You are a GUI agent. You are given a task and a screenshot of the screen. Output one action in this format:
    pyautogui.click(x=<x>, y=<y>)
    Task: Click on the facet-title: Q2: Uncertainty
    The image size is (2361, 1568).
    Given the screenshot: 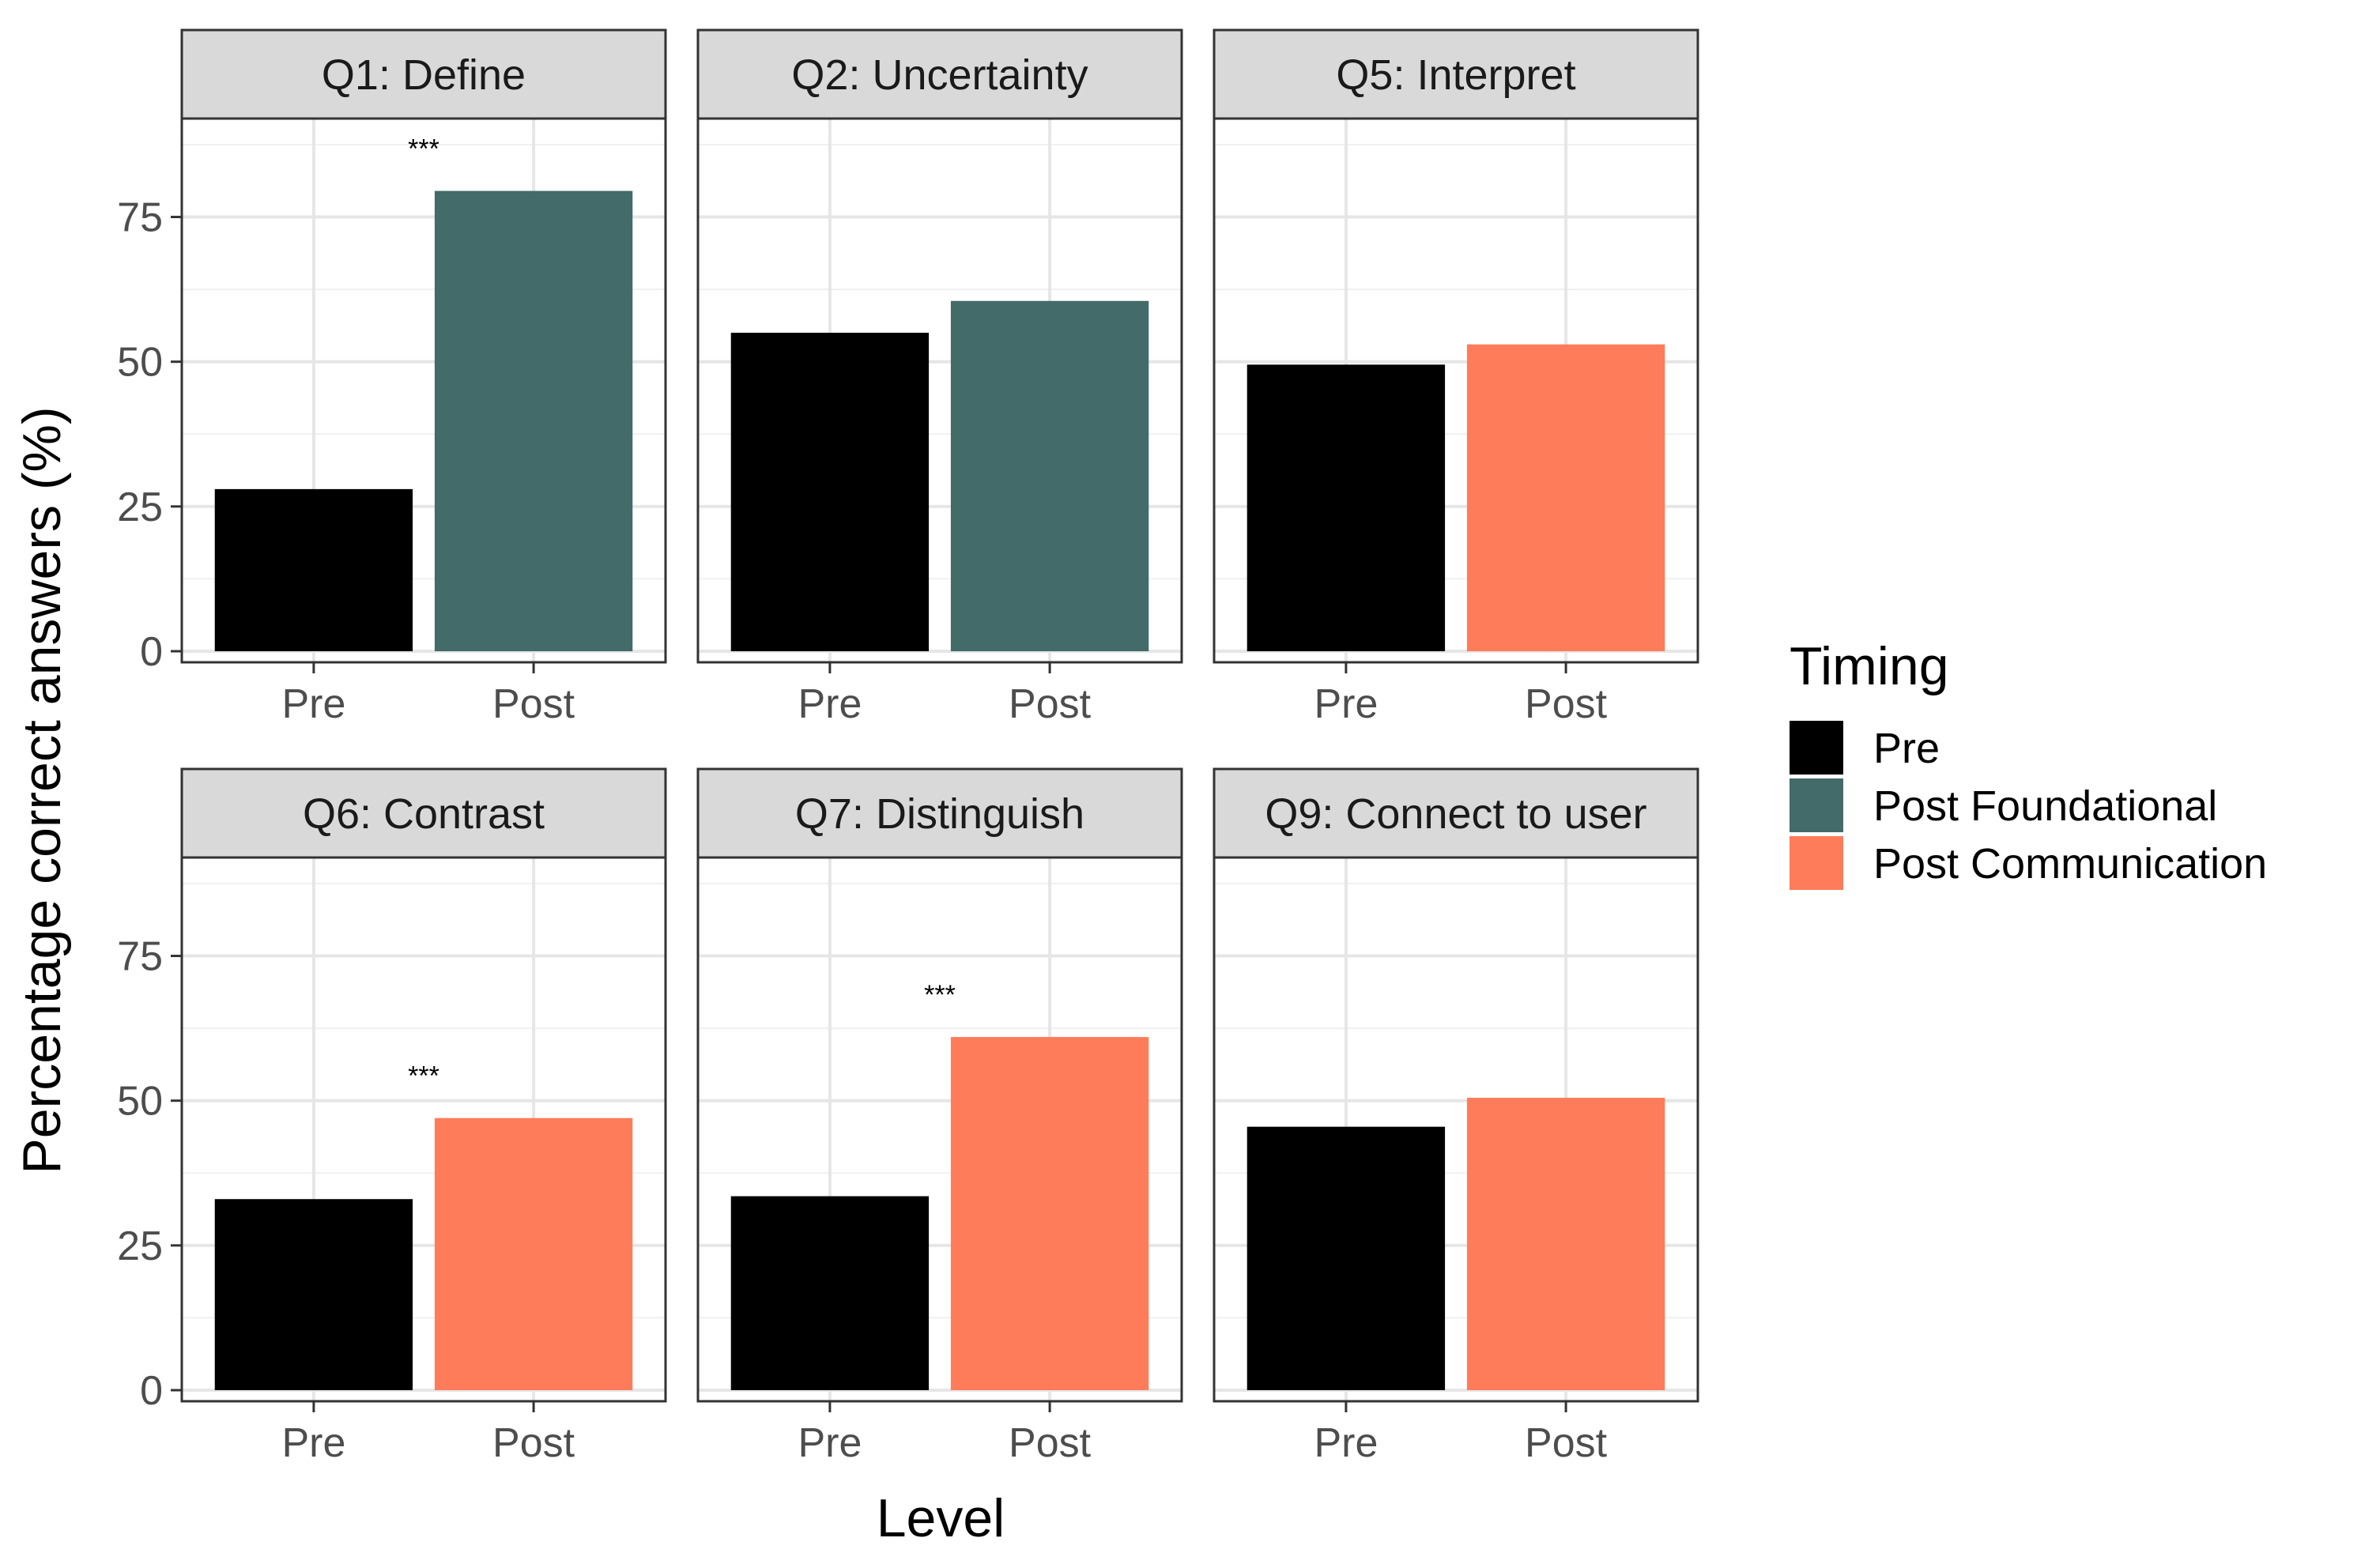 What is the action you would take?
    pyautogui.click(x=939, y=75)
    